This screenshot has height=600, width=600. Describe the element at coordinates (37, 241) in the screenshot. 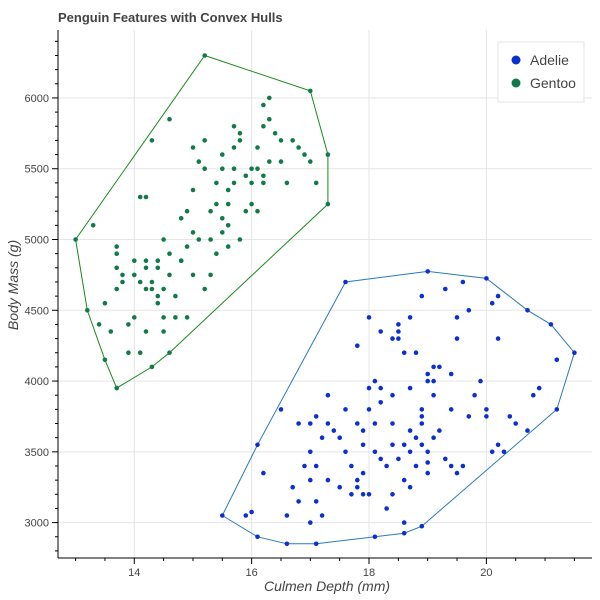

I see `y-tick-label-4: 5000` at that location.